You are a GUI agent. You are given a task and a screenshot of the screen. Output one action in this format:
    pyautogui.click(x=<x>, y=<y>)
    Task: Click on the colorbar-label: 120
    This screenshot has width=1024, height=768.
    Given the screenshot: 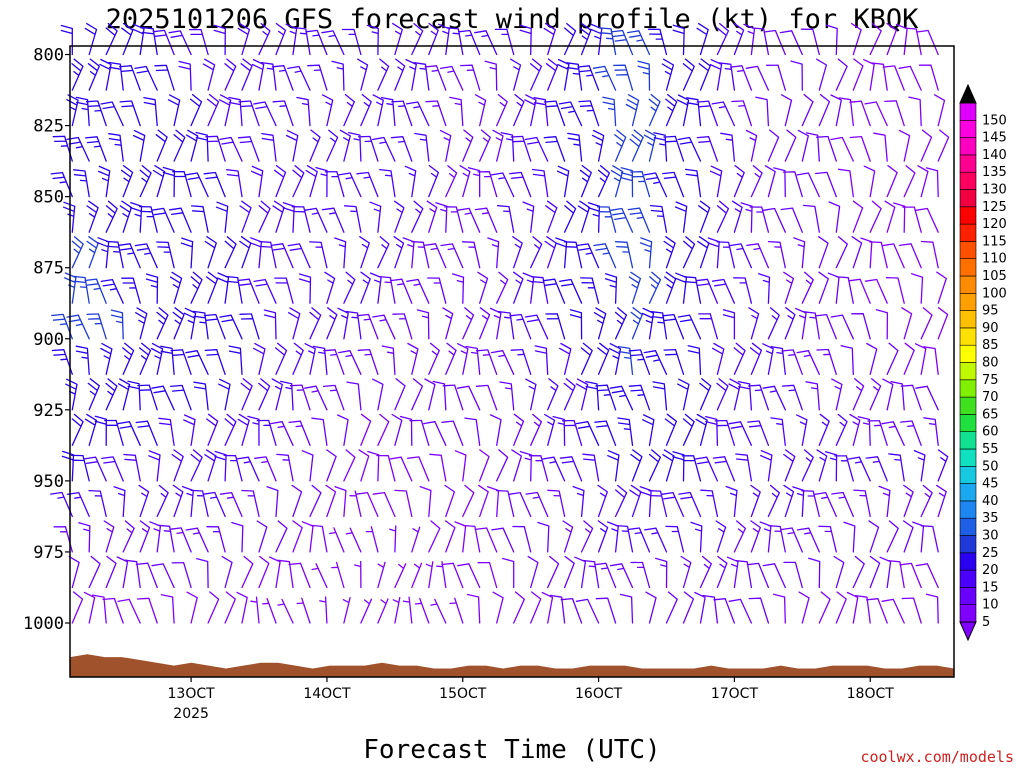 What is the action you would take?
    pyautogui.click(x=994, y=224)
    